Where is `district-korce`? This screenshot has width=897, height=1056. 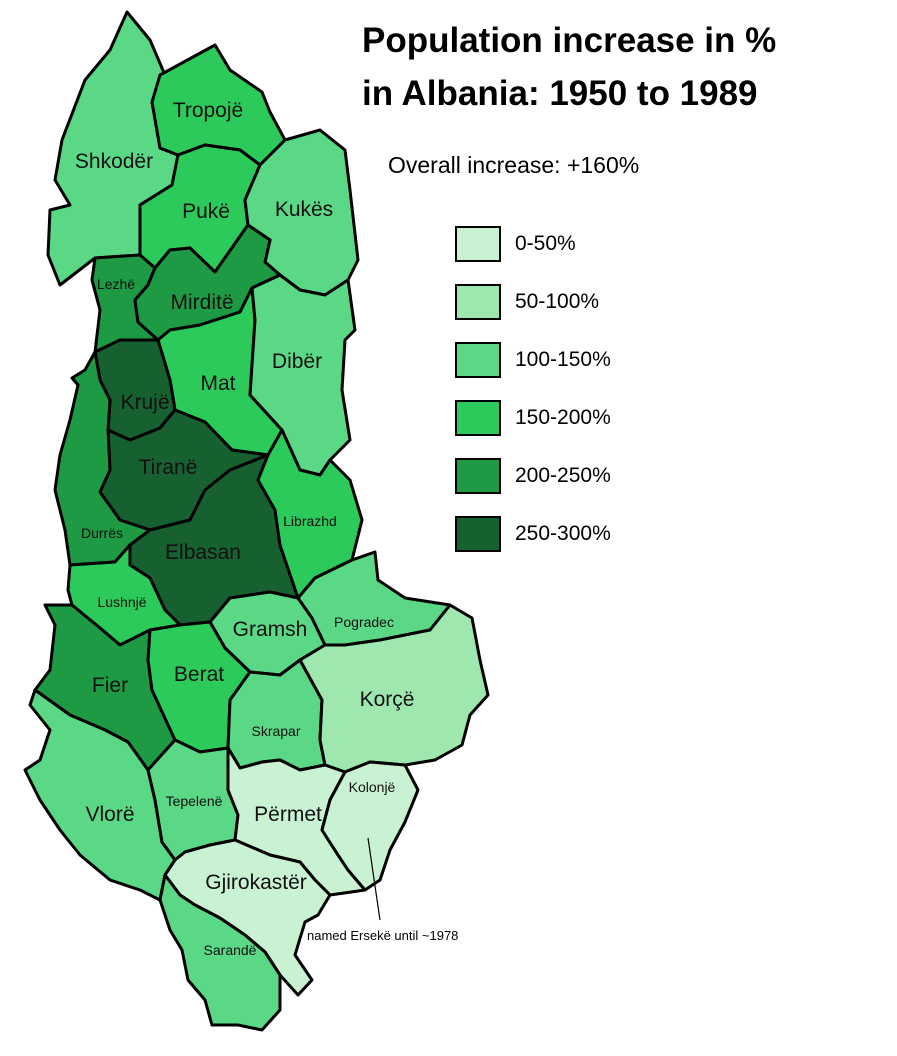 district-korce is located at coordinates (394, 688).